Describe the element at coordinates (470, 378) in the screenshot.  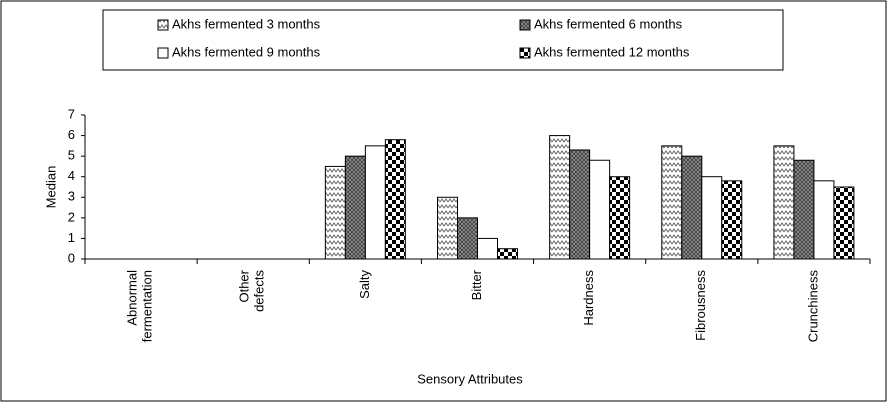
I see `x-axis-label: Sensory Attributes` at that location.